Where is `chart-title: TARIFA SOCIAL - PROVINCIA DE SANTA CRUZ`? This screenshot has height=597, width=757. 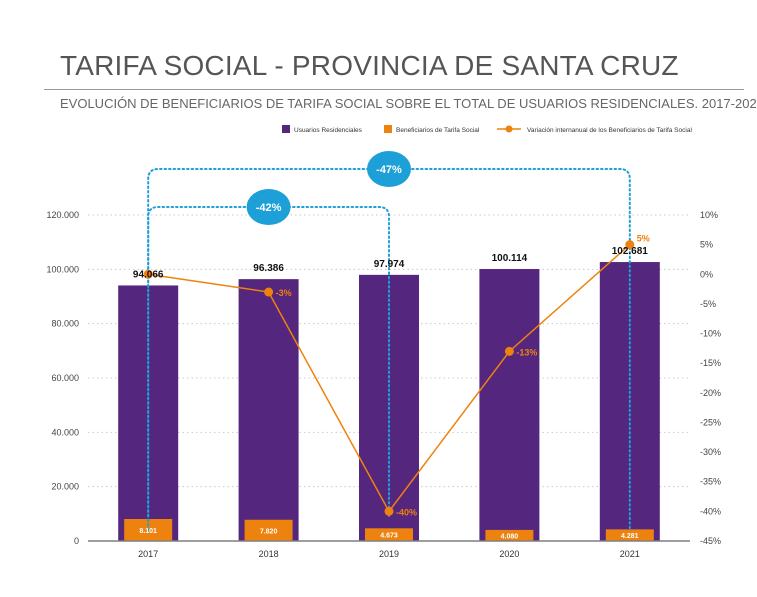 chart-title: TARIFA SOCIAL - PROVINCIA DE SANTA CRUZ is located at coordinates (369, 65).